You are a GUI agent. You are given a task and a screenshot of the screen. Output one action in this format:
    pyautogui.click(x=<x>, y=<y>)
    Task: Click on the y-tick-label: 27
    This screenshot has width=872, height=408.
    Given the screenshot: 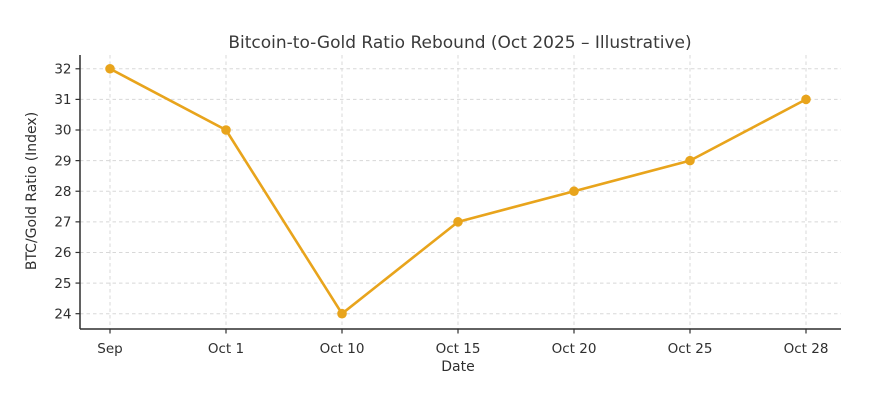 What is the action you would take?
    pyautogui.click(x=62, y=223)
    